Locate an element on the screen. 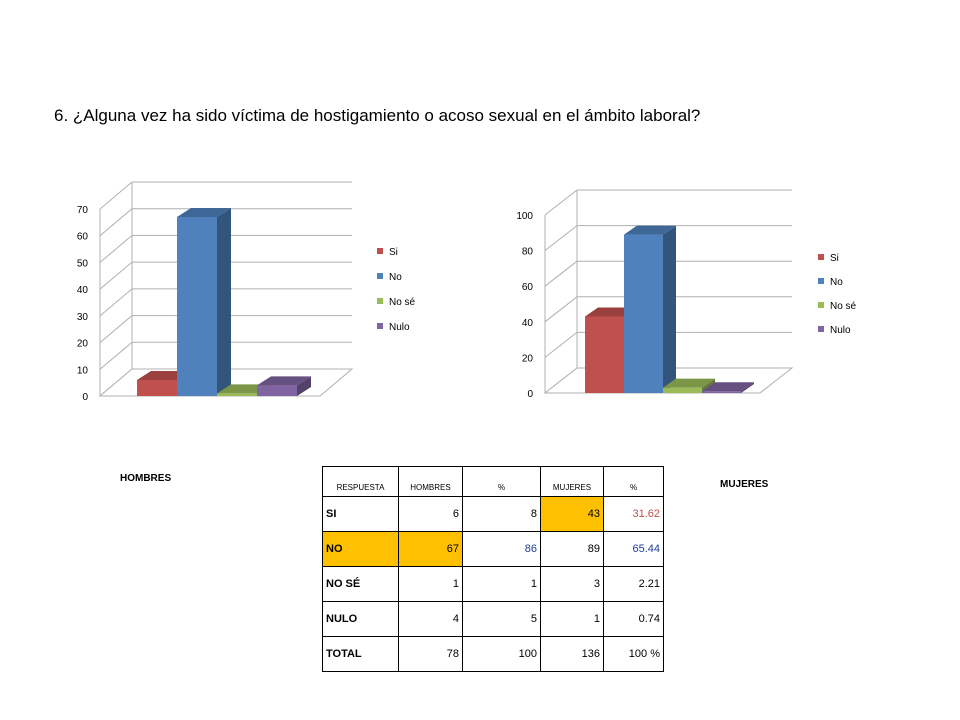 This screenshot has height=720, width=960. row-label: NULO is located at coordinates (361, 619).